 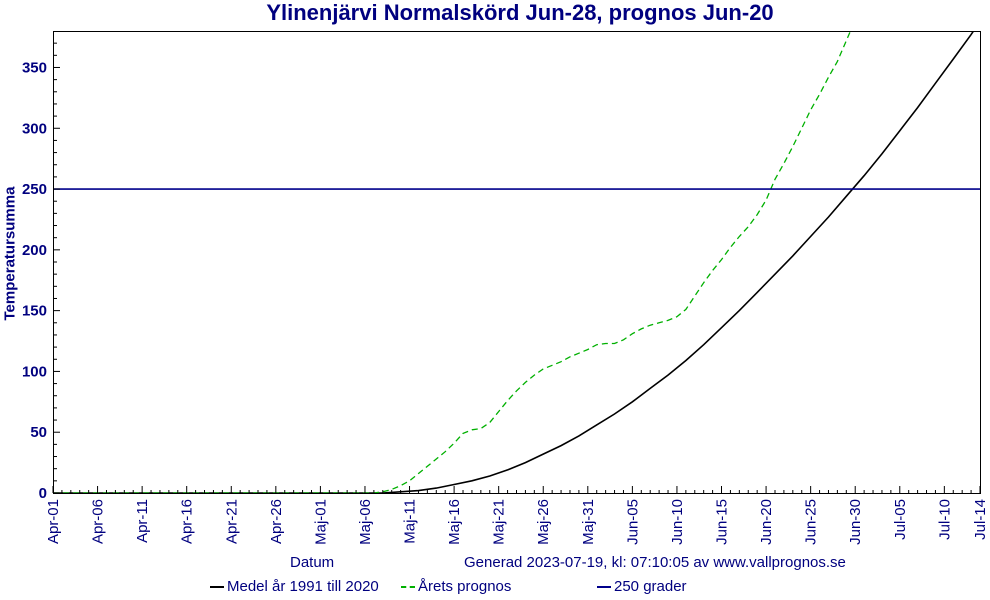 What do you see at coordinates (944, 519) in the screenshot?
I see `x-tick-label: Jul-10` at bounding box center [944, 519].